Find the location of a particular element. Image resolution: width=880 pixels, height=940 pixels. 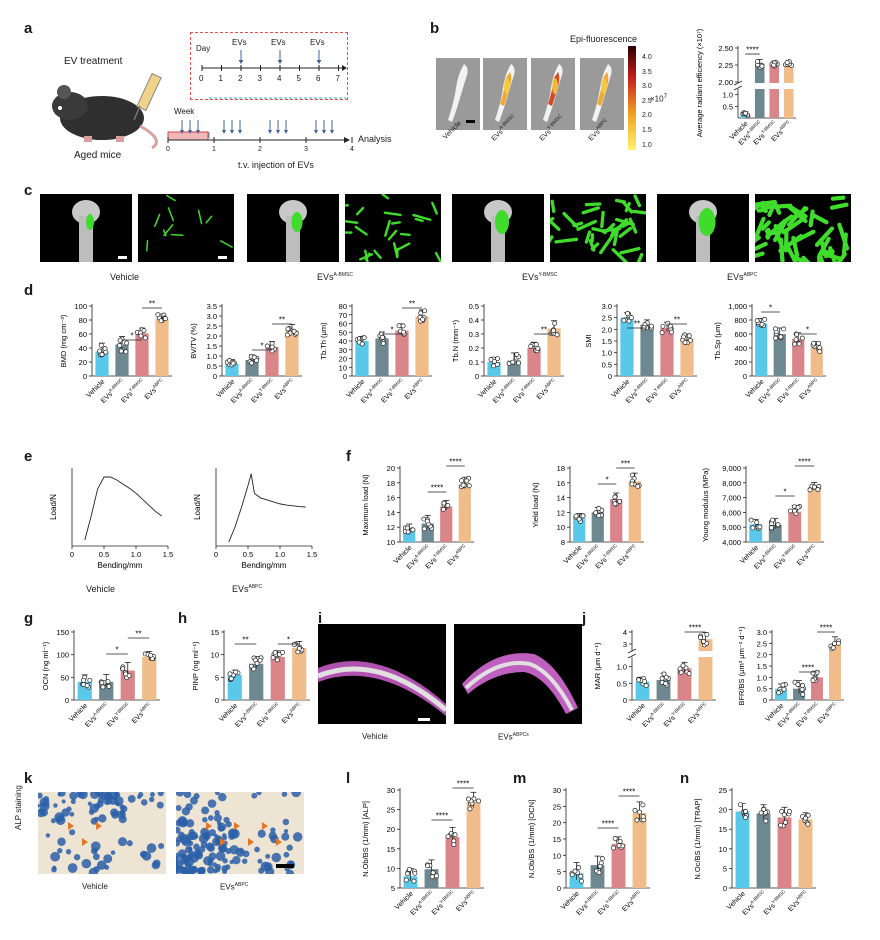

y-axis-label: N.Ob/BS (1/mm) [ALP] is located at coordinates (365, 839).